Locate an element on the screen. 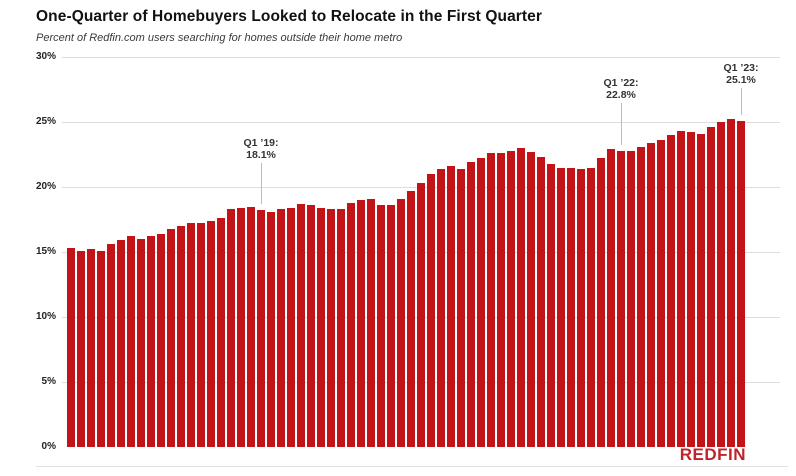 Image resolution: width=796 pixels, height=476 pixels. redfin-logo: REDFIN is located at coordinates (712, 454).